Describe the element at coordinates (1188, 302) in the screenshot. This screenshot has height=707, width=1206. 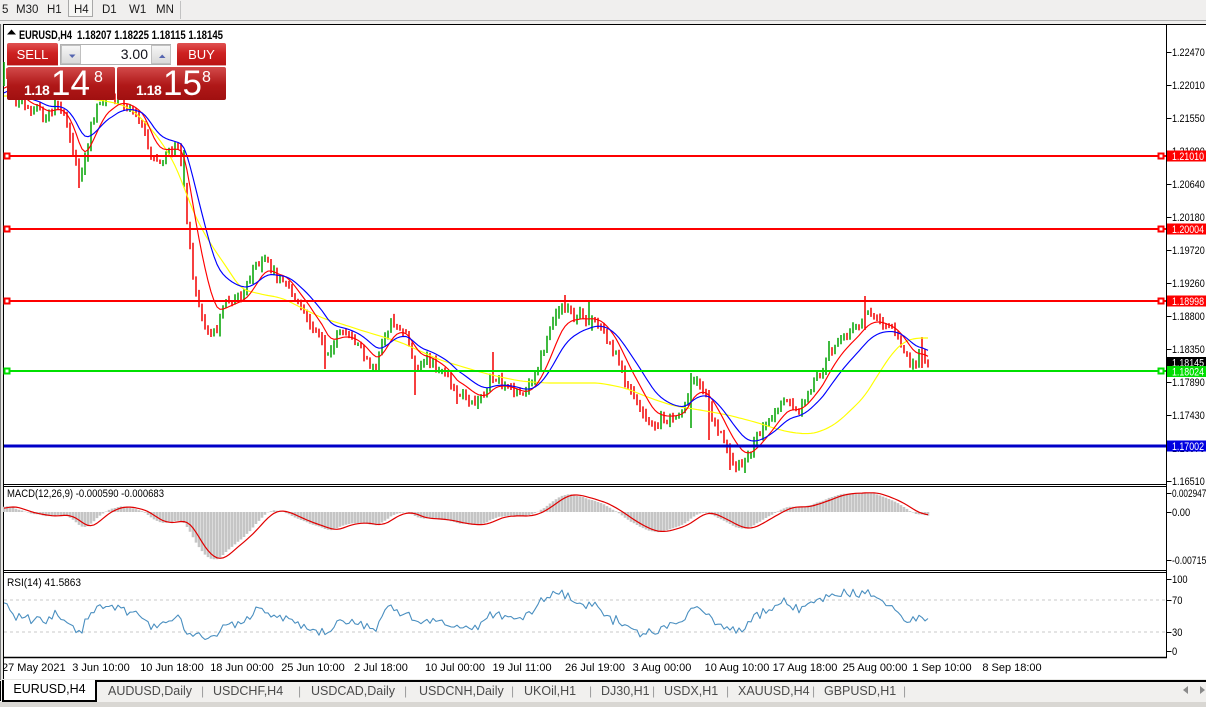
I see `svg-text: 1.18998` at that location.